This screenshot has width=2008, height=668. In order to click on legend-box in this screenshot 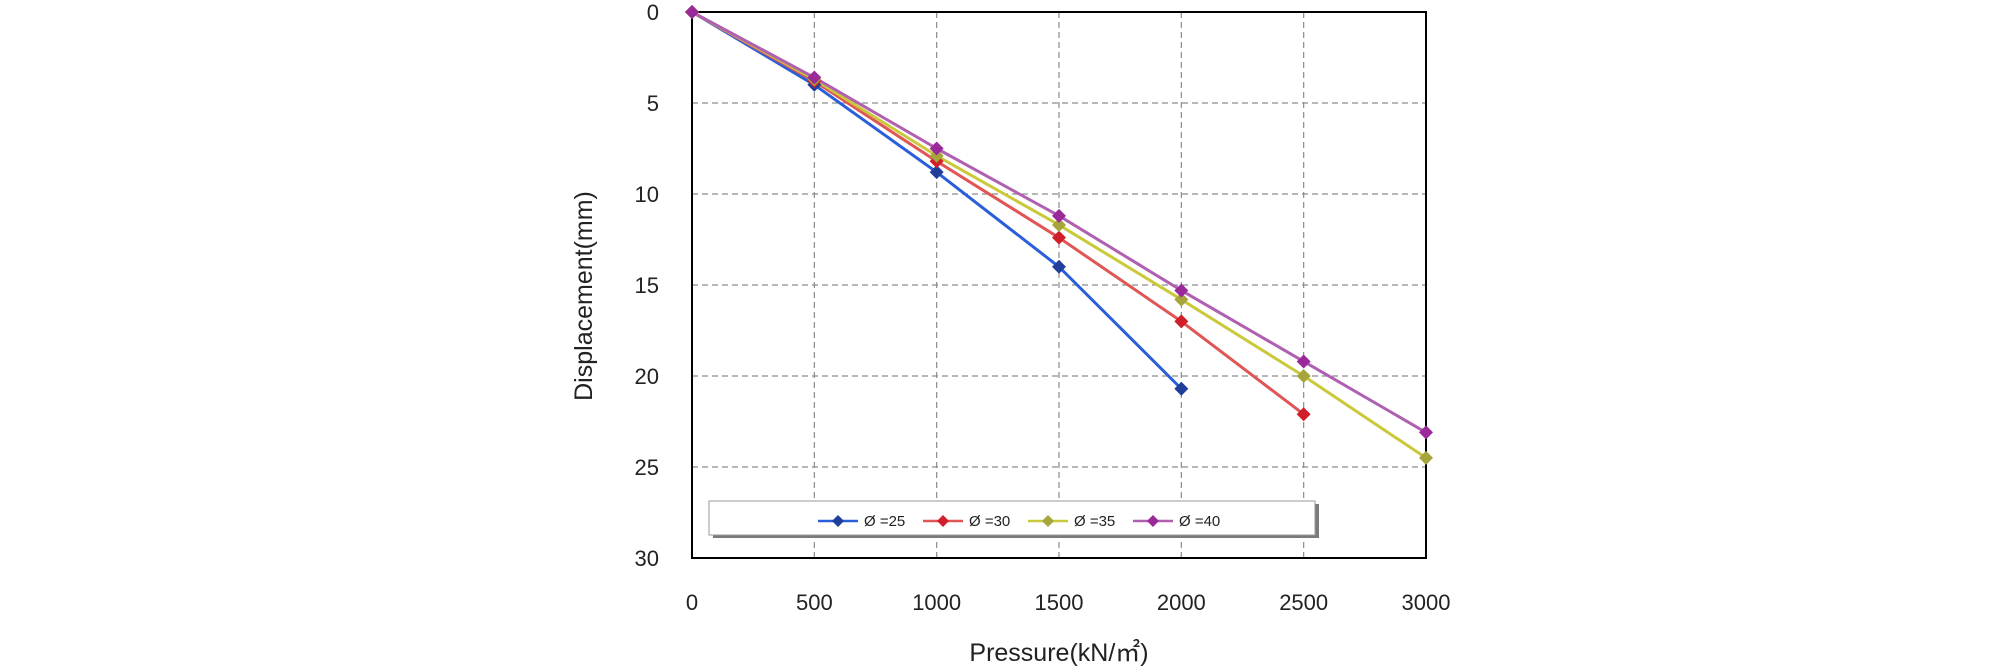, I will do `click(1012, 518)`.